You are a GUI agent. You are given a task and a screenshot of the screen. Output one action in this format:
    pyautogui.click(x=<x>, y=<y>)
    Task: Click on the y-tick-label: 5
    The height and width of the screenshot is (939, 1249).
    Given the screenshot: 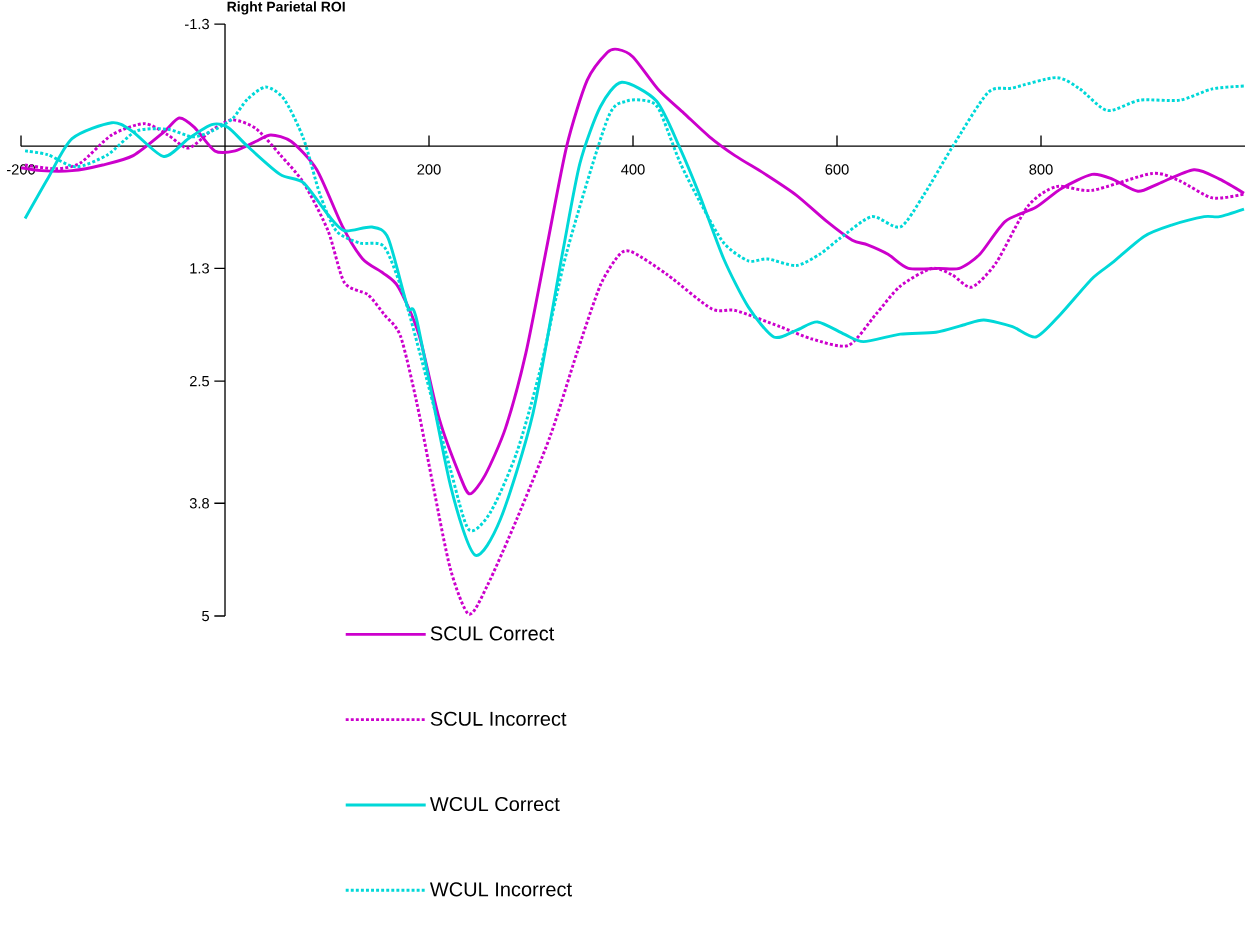 What is the action you would take?
    pyautogui.click(x=205, y=616)
    